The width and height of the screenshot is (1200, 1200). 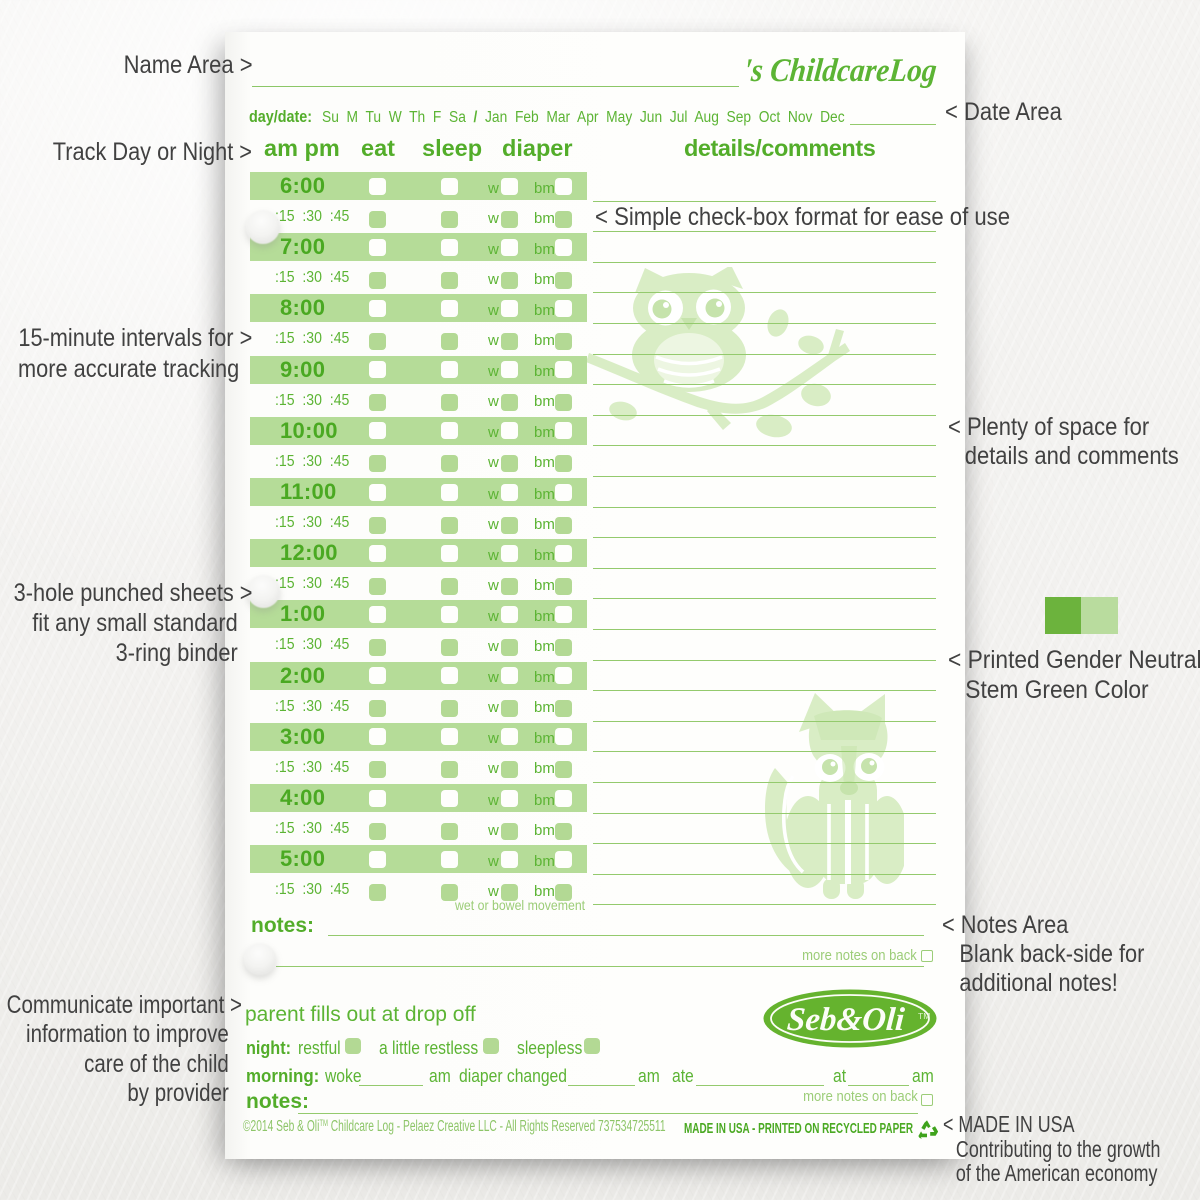 What do you see at coordinates (924, 1016) in the screenshot?
I see `svg-text: TM` at bounding box center [924, 1016].